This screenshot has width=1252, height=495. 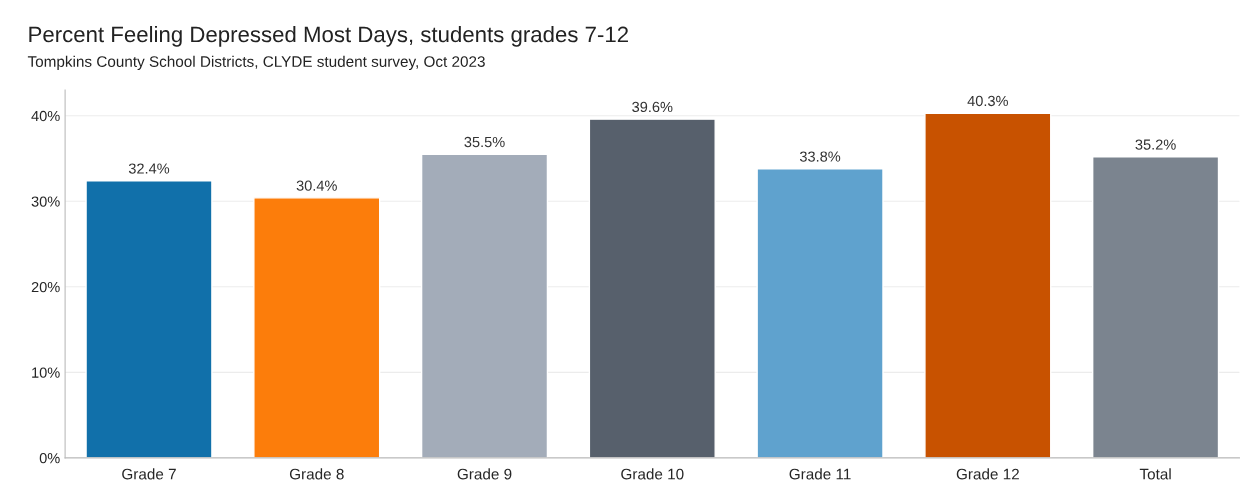 What do you see at coordinates (46, 372) in the screenshot?
I see `y-tick-label: 10%` at bounding box center [46, 372].